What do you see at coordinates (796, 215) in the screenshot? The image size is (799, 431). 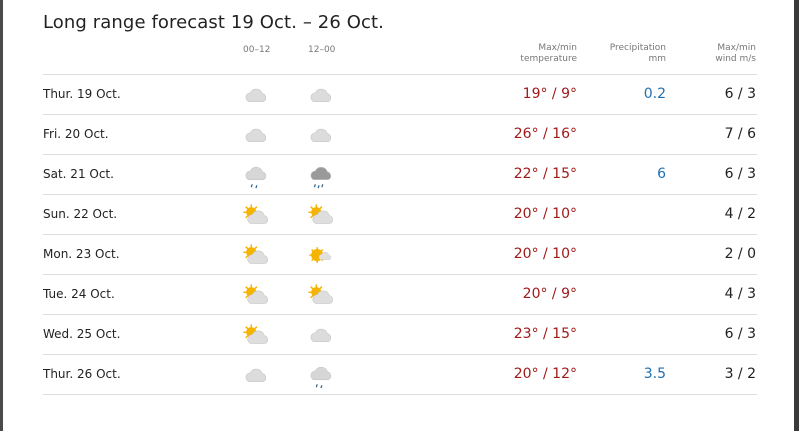 I see `window-border-right` at bounding box center [796, 215].